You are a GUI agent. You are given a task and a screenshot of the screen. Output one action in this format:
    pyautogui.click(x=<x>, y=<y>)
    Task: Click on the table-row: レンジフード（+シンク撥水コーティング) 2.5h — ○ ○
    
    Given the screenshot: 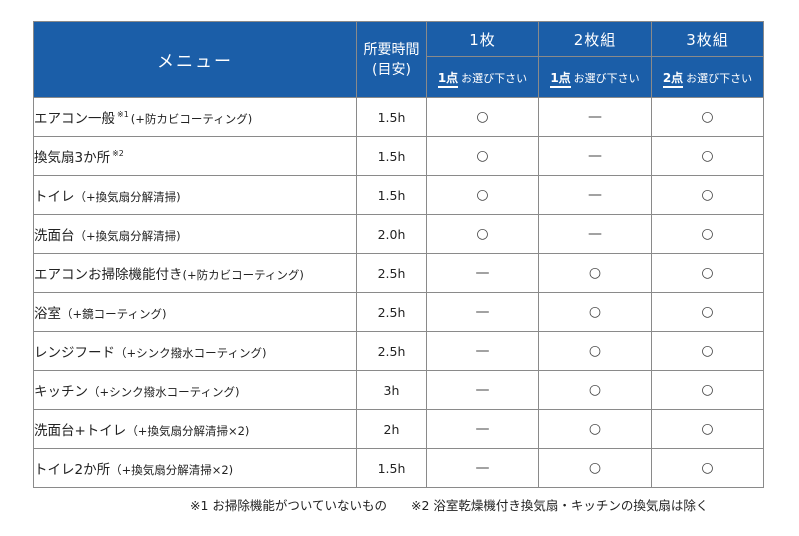 What is the action you would take?
    pyautogui.click(x=398, y=351)
    